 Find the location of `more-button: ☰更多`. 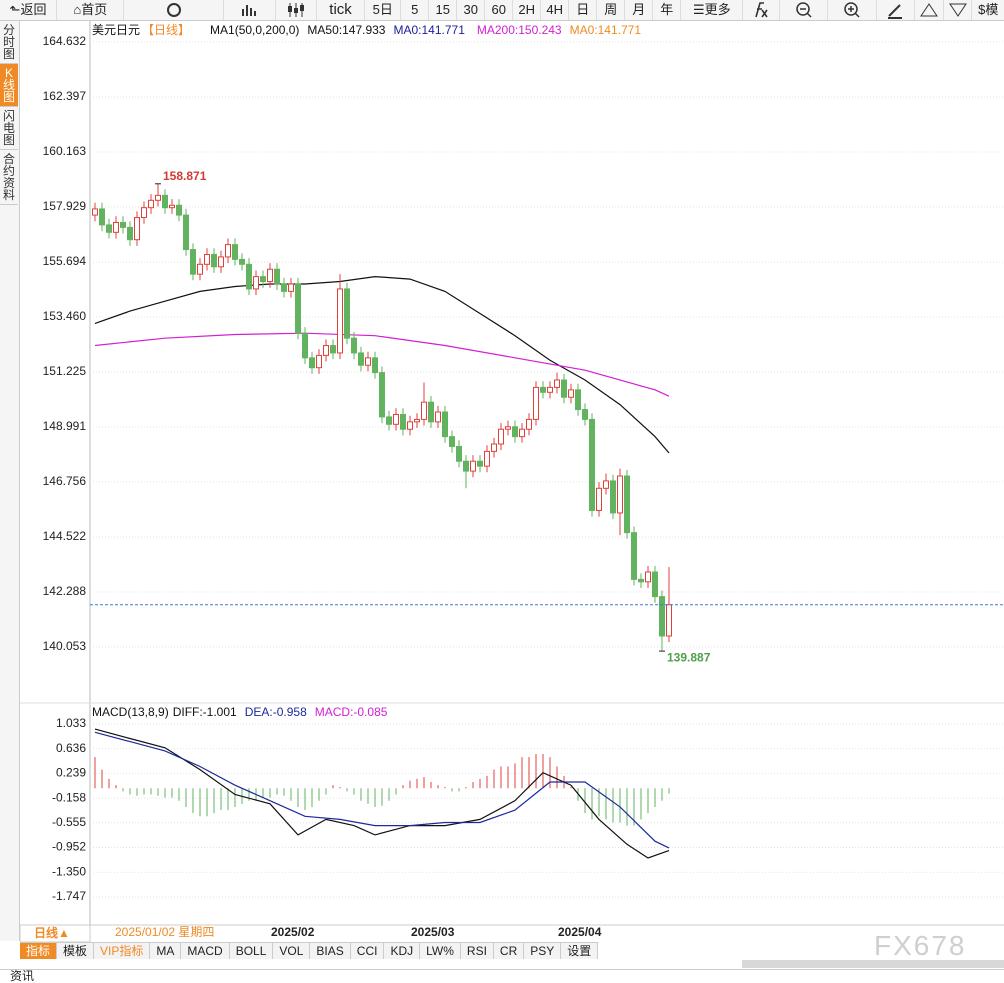

more-button: ☰更多 is located at coordinates (712, 10).